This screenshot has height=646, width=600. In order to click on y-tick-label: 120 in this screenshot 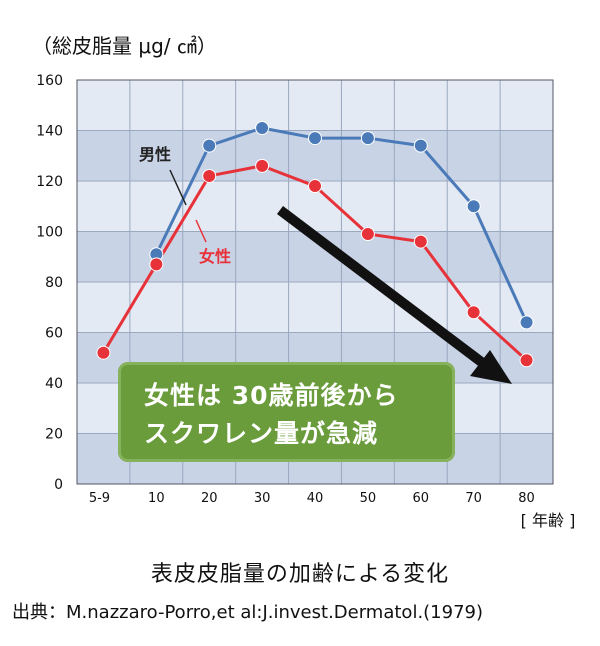, I will do `click(49, 182)`.